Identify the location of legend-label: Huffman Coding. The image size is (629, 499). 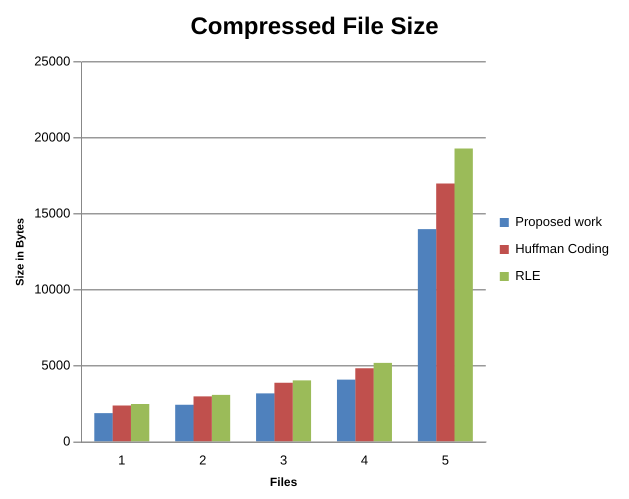
(562, 248).